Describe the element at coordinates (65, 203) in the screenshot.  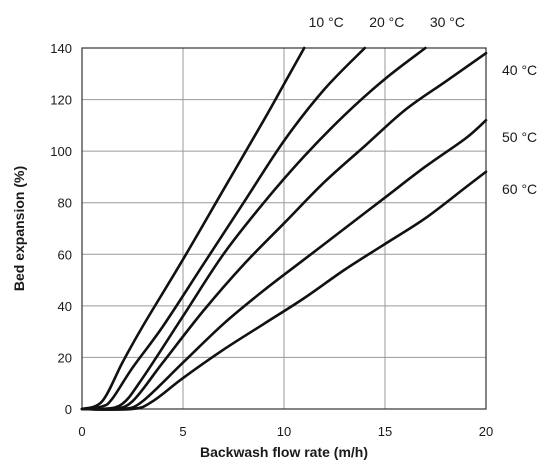
I see `y-tick-label: 80` at that location.